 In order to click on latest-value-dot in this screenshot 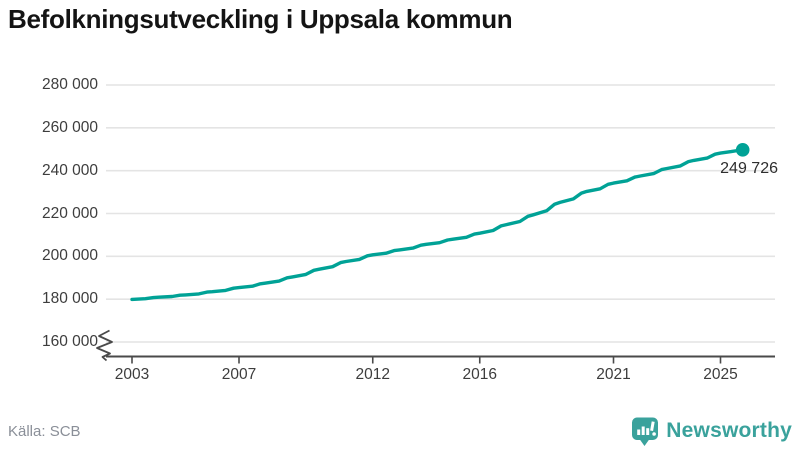, I will do `click(742, 150)`.